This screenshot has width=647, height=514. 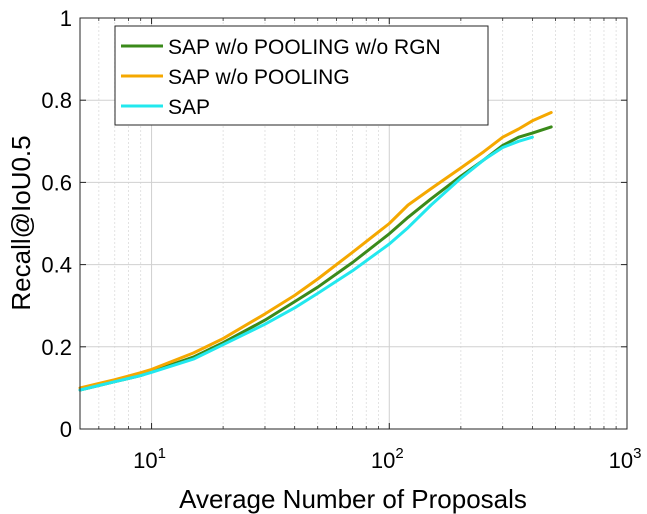 What do you see at coordinates (162, 453) in the screenshot?
I see `x-tick-exponent: 1` at bounding box center [162, 453].